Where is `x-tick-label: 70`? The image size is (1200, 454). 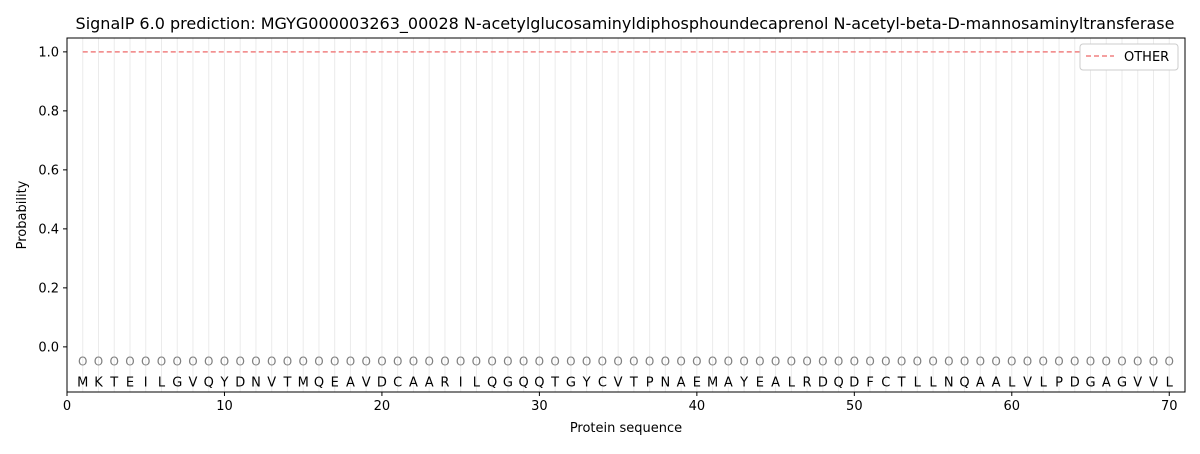 x-tick-label: 70 is located at coordinates (1169, 406).